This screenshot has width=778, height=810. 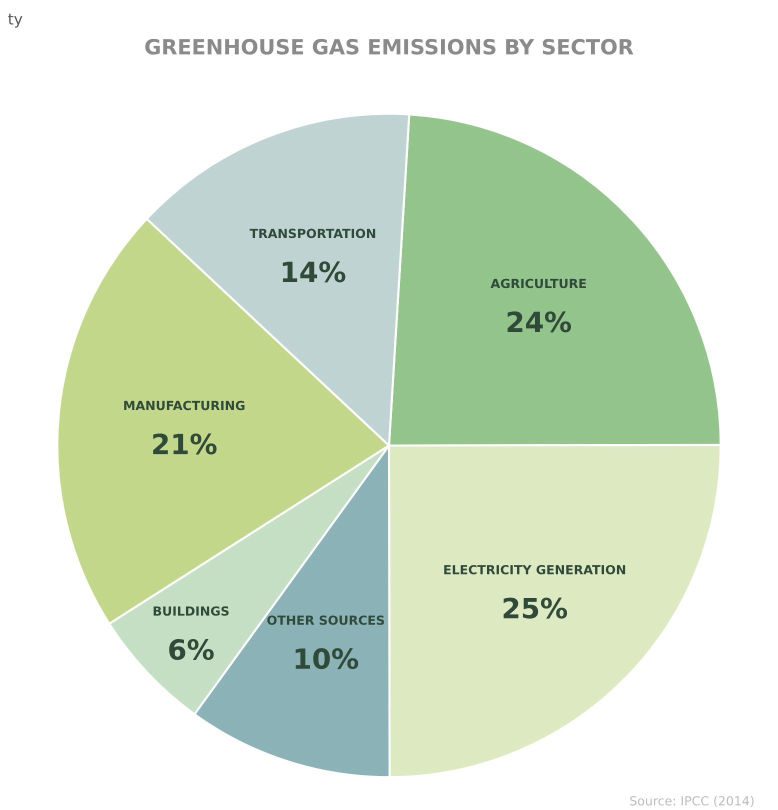 What do you see at coordinates (538, 283) in the screenshot?
I see `slice-label: AGRICULTURE` at bounding box center [538, 283].